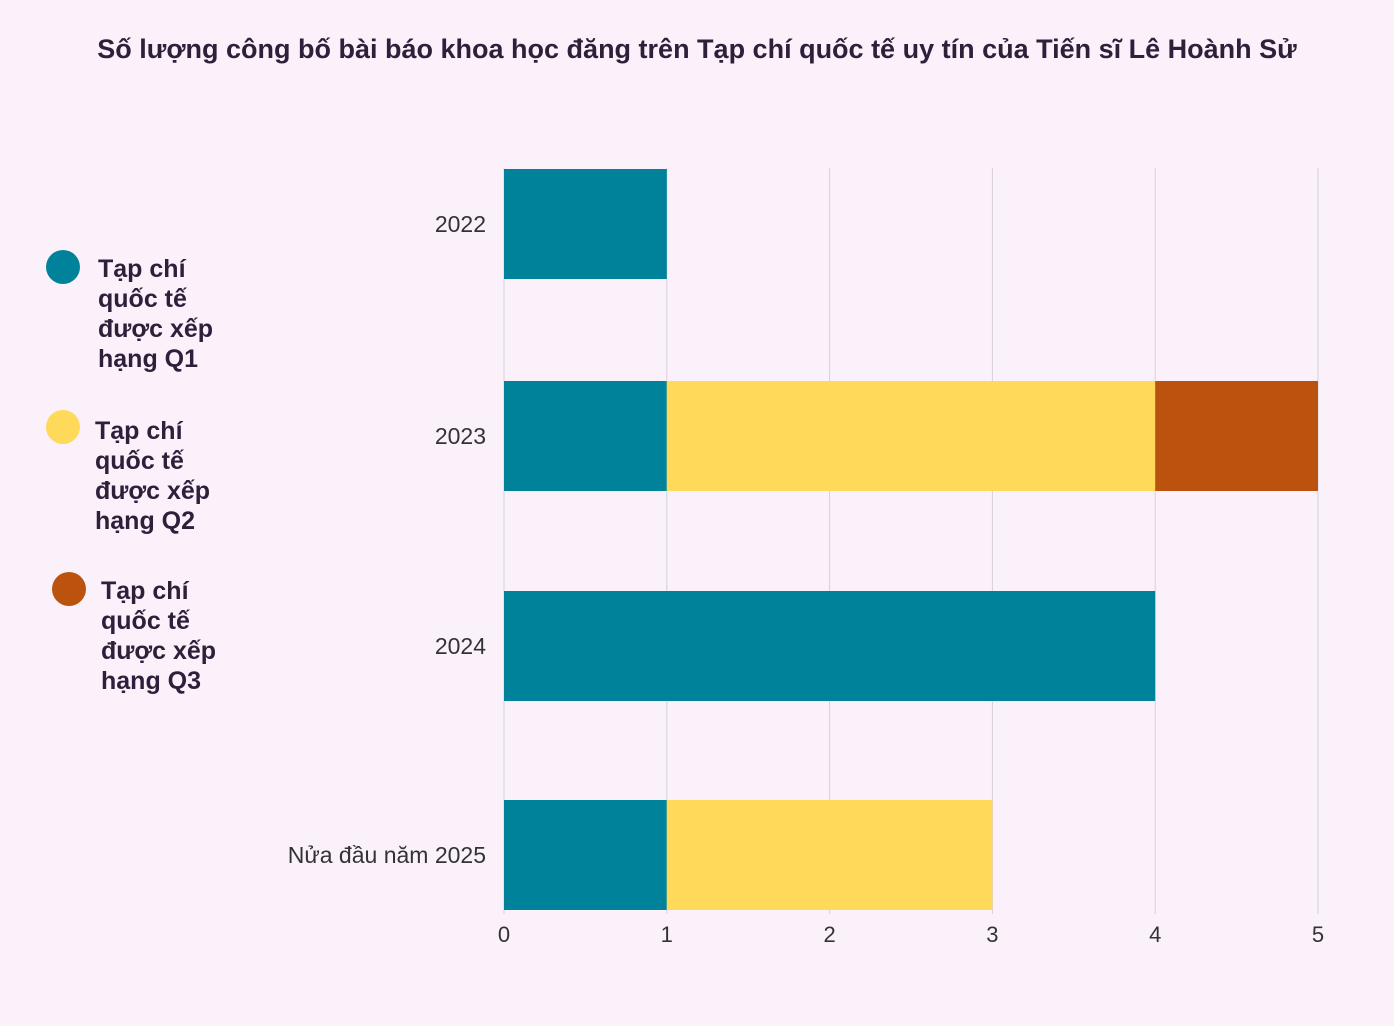  I want to click on category-label-0: 2022, so click(460, 224).